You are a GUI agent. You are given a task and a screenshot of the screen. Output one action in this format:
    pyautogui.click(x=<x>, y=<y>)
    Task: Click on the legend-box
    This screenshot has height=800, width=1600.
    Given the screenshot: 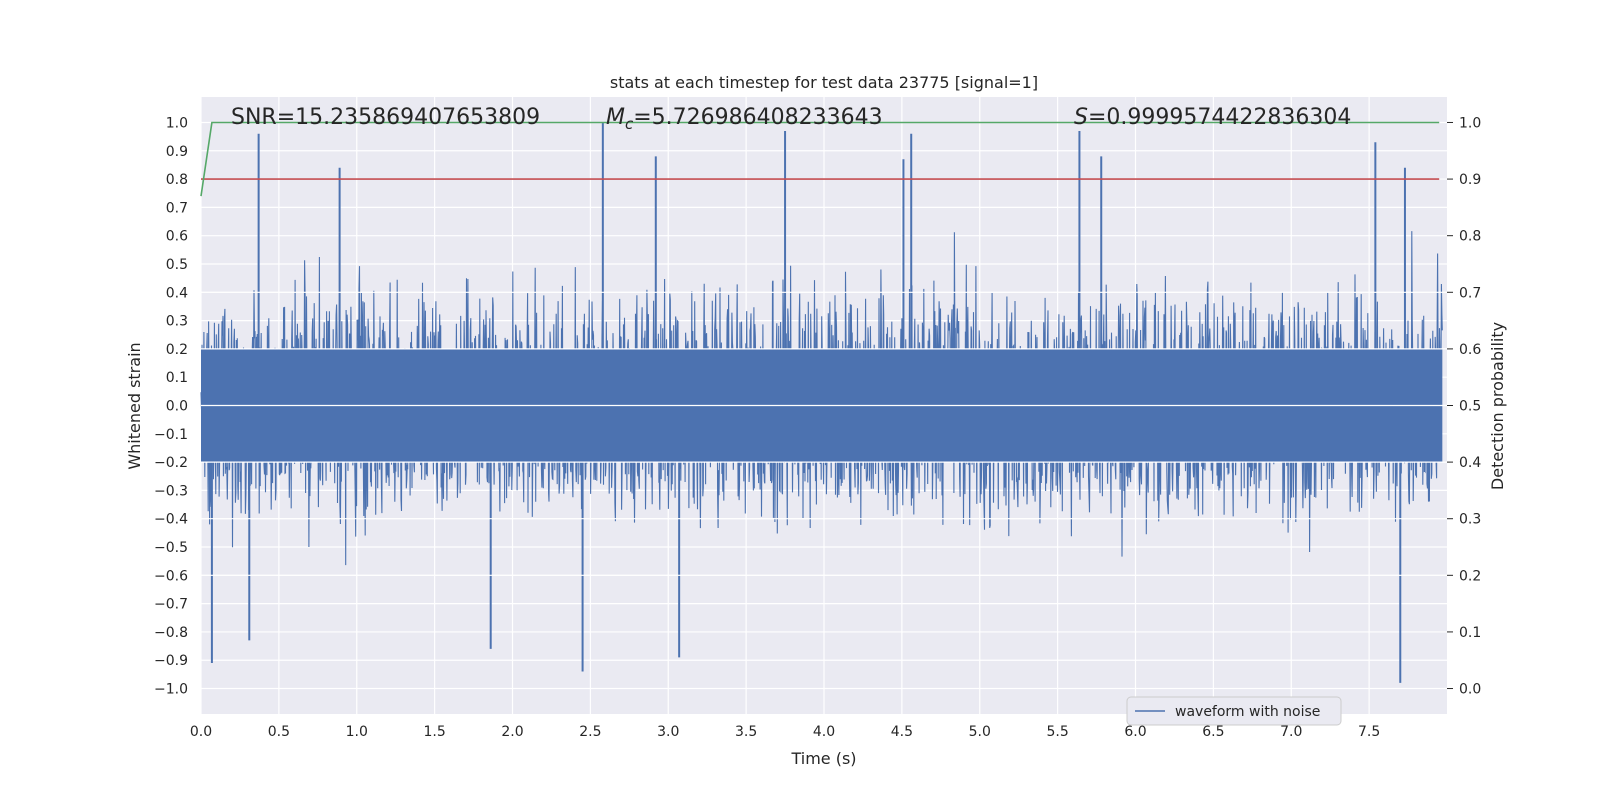 What is the action you would take?
    pyautogui.click(x=1234, y=711)
    